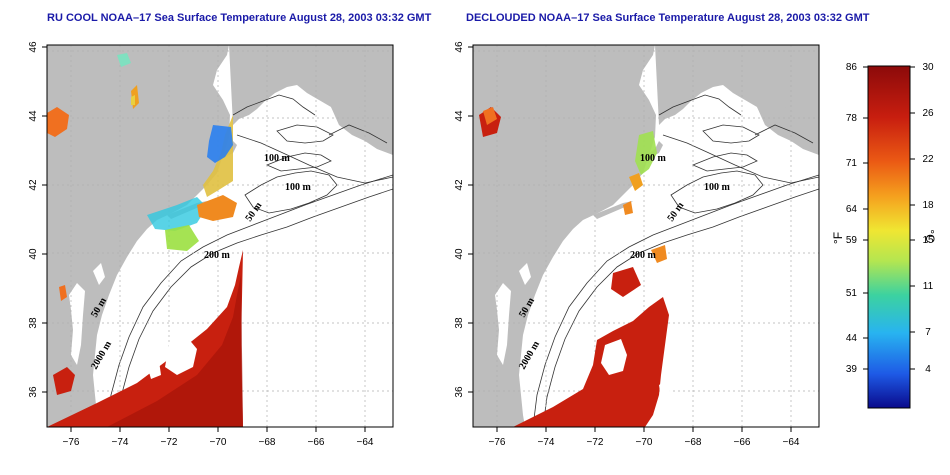 This screenshot has height=475, width=950. What do you see at coordinates (33, 323) in the screenshot?
I see `left-y-tick-4: 38` at bounding box center [33, 323].